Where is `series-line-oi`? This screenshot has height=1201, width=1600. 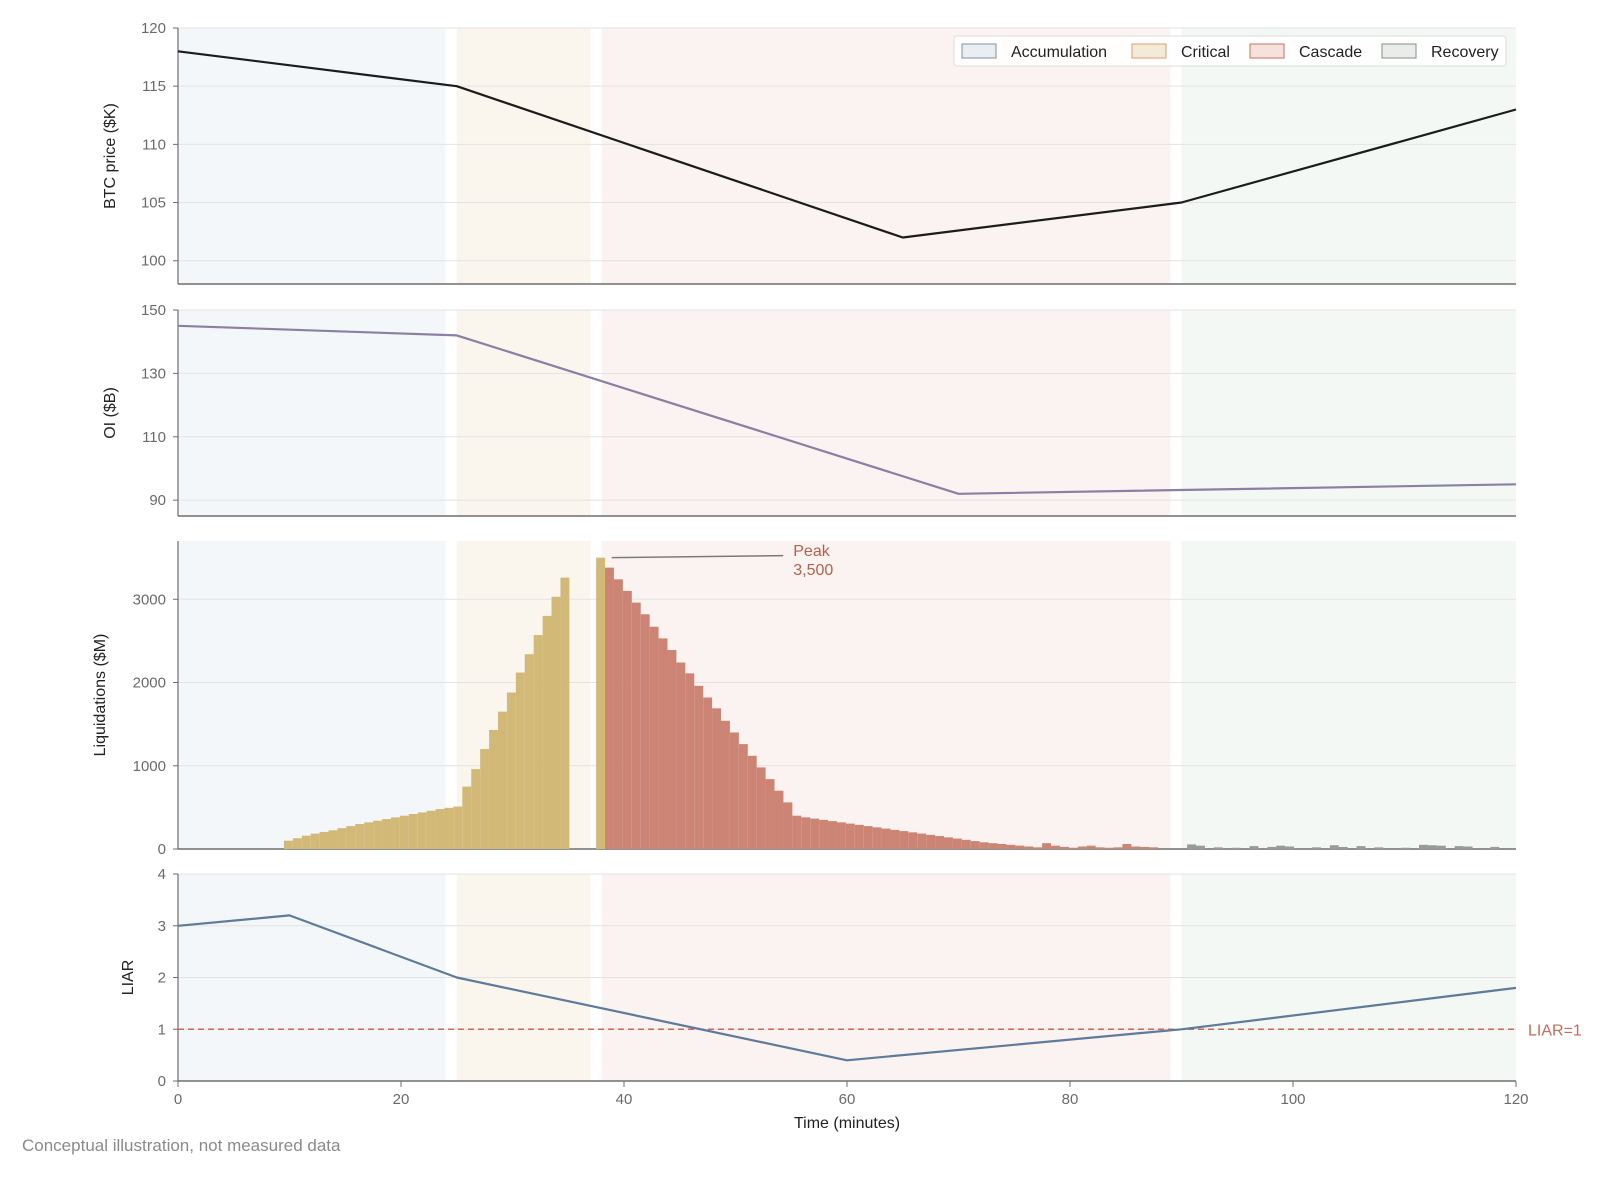
series-line-oi is located at coordinates (847, 409).